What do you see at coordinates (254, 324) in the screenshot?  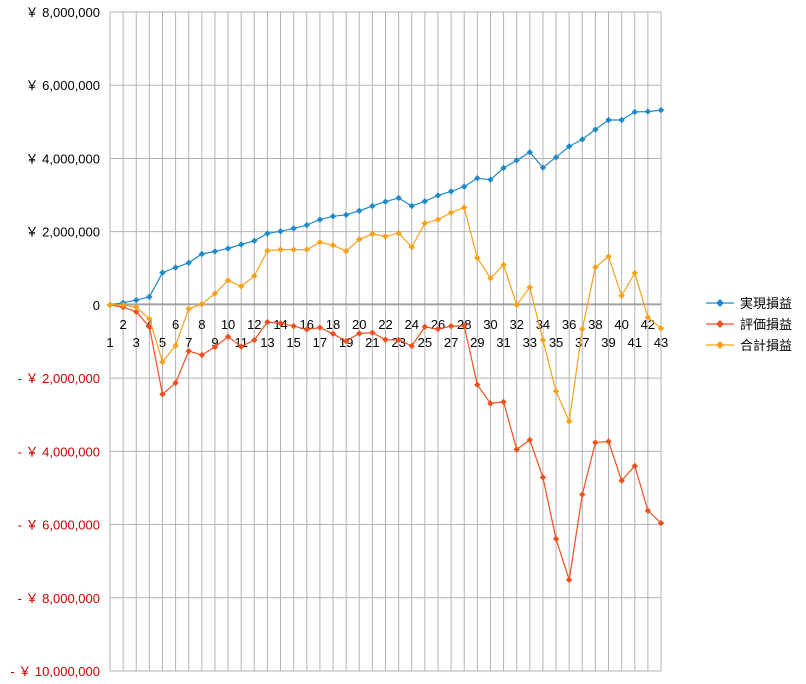 I see `x-tick-label: 12` at bounding box center [254, 324].